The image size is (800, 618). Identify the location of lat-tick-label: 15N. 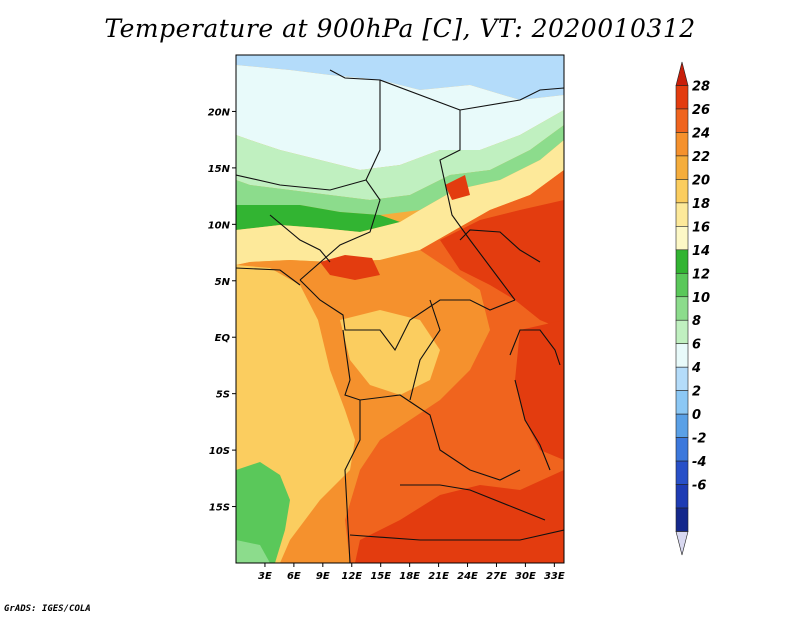
(219, 169).